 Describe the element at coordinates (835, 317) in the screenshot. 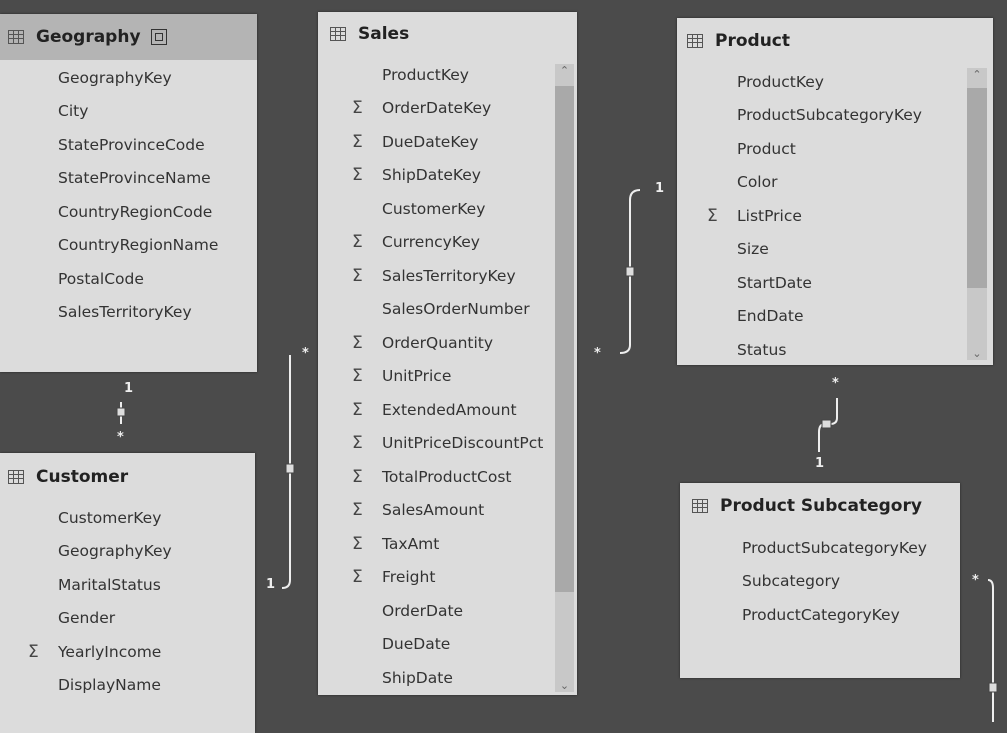

I see `field-row: EndDate` at that location.